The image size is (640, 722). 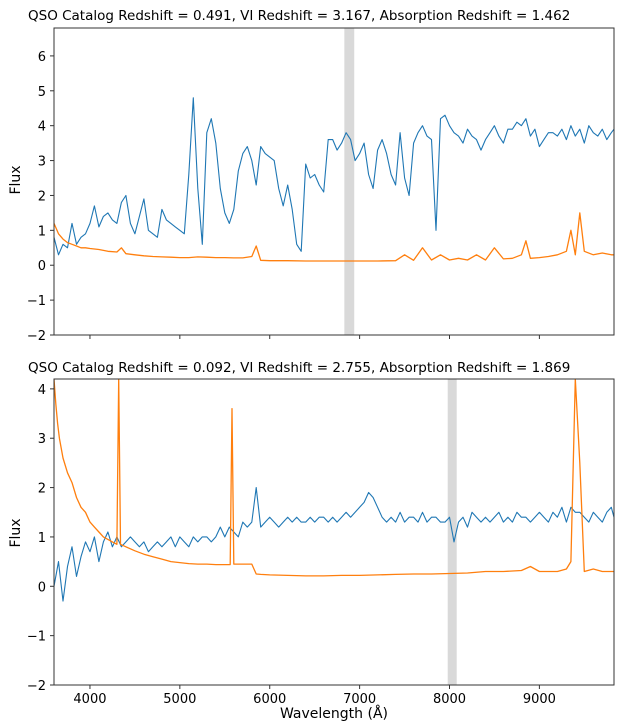 What do you see at coordinates (449, 699) in the screenshot?
I see `x-tick-label: 8000` at bounding box center [449, 699].